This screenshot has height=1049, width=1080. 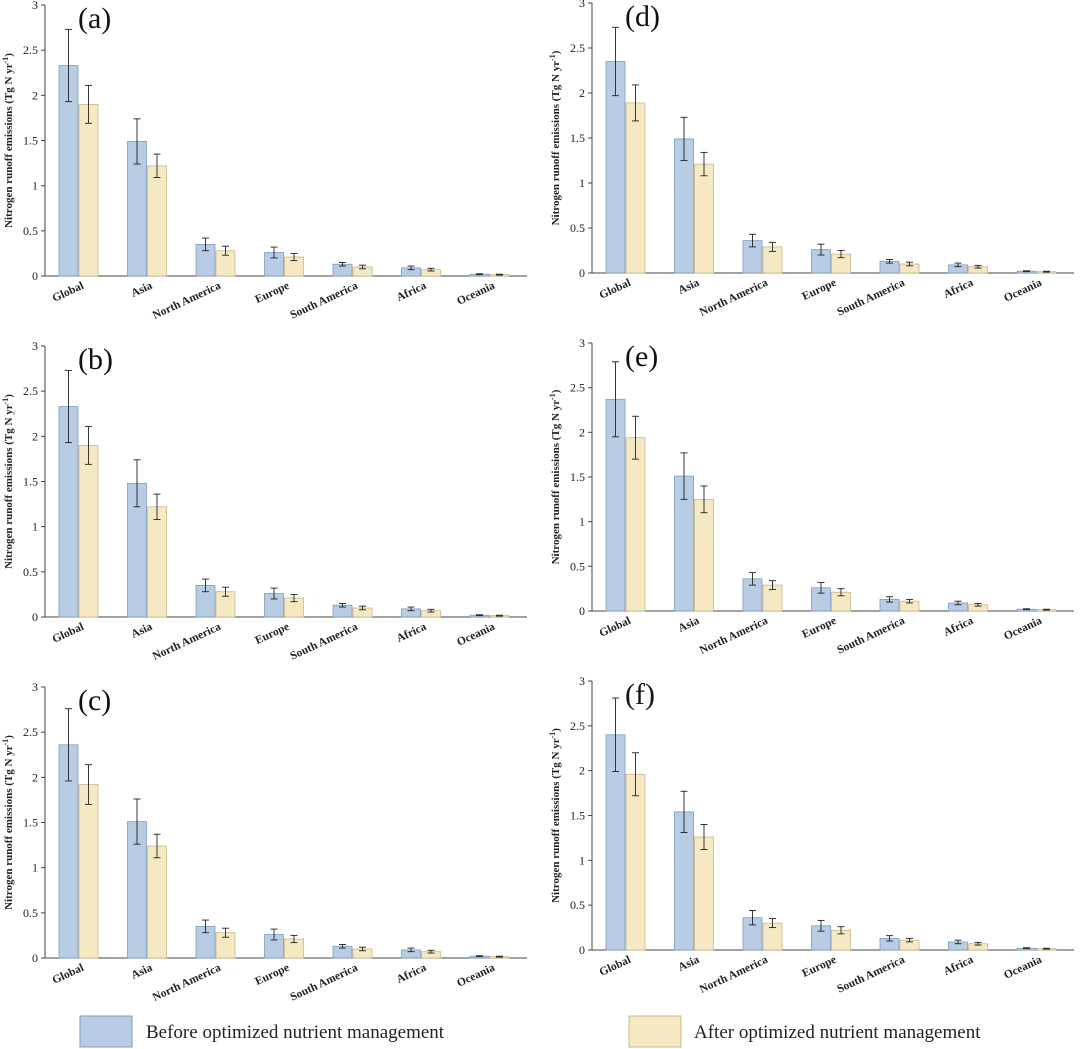 I want to click on panel-label: (f), so click(x=640, y=694).